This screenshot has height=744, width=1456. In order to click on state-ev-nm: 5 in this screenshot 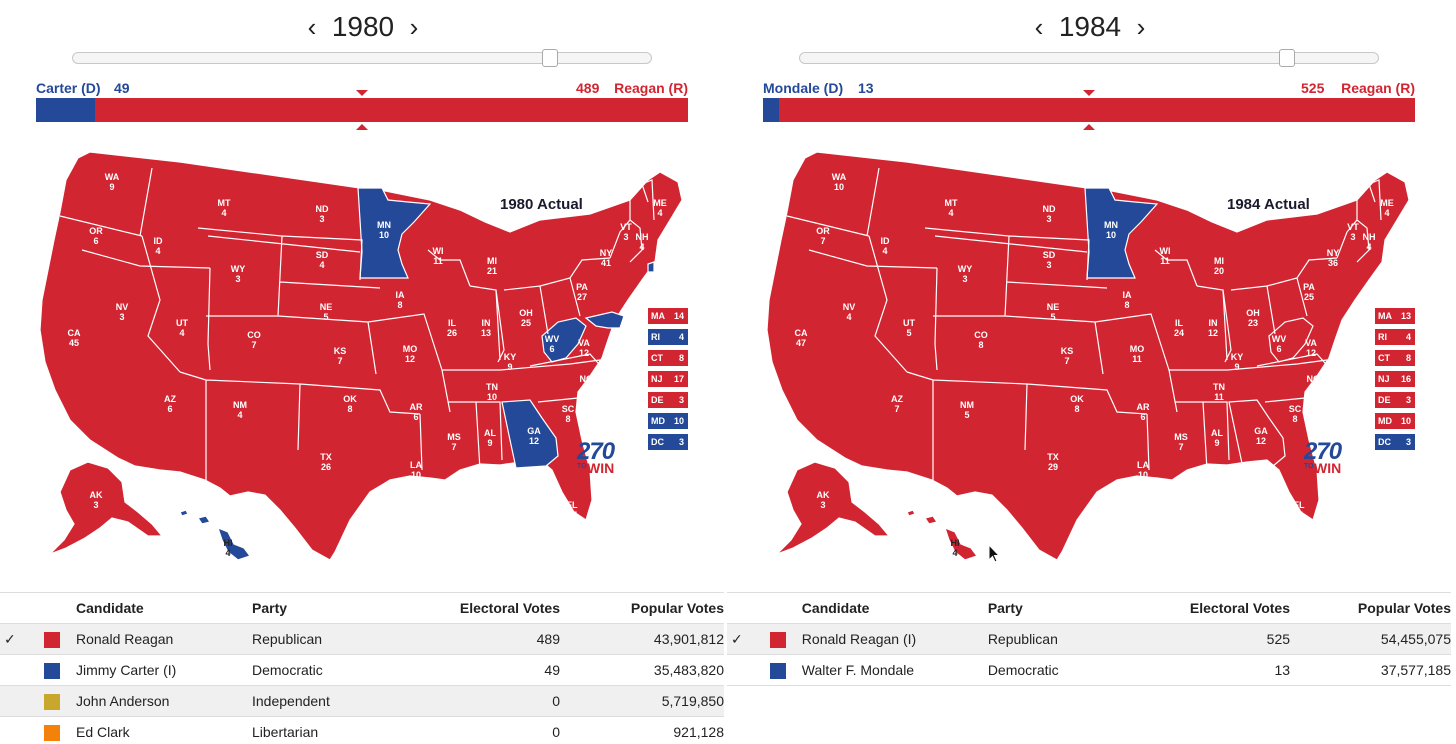, I will do `click(966, 415)`.